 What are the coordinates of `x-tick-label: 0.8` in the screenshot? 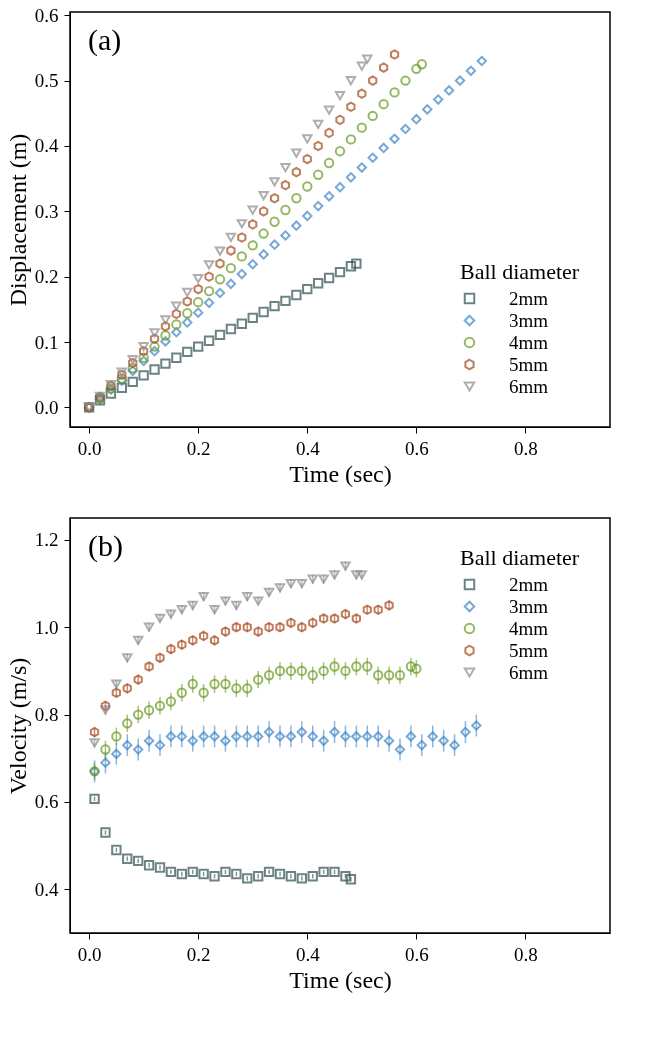 It's located at (526, 954).